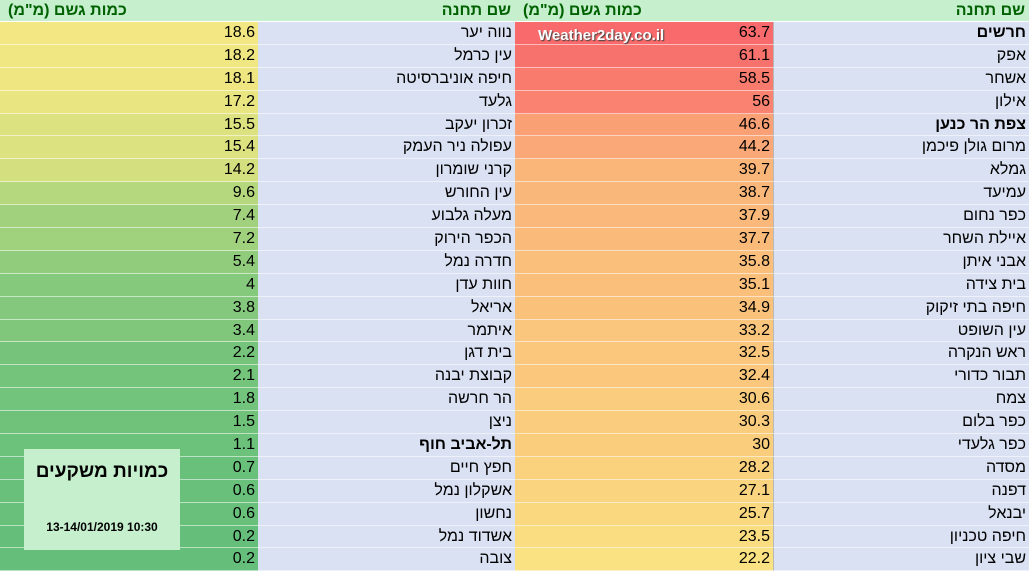 The image size is (1029, 574). I want to click on station-name-cell: גלעד, so click(386, 102).